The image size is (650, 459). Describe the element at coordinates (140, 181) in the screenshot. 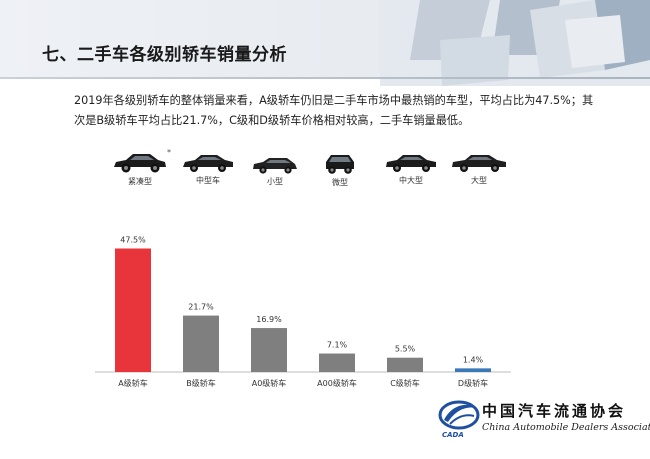

I see `car-type-label: 紧凑型` at that location.